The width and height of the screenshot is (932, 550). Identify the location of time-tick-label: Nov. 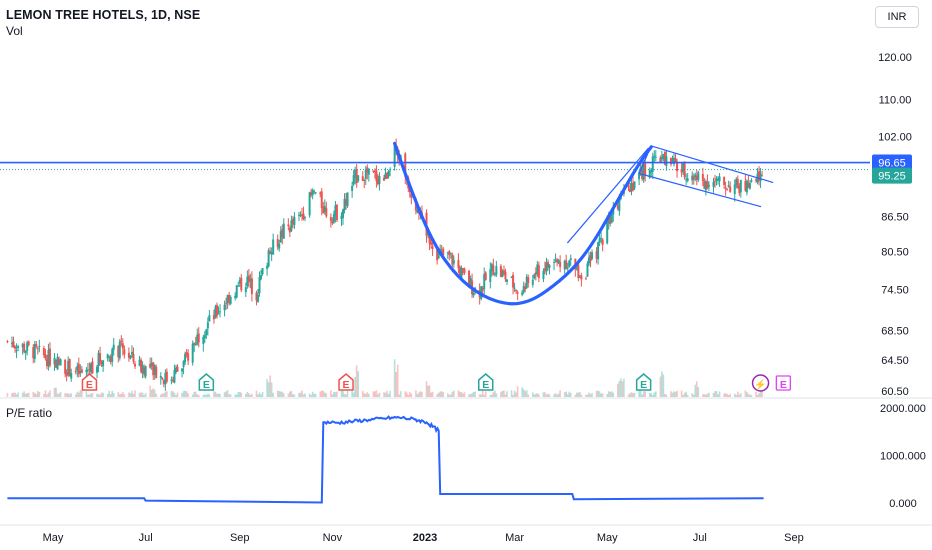
(333, 538).